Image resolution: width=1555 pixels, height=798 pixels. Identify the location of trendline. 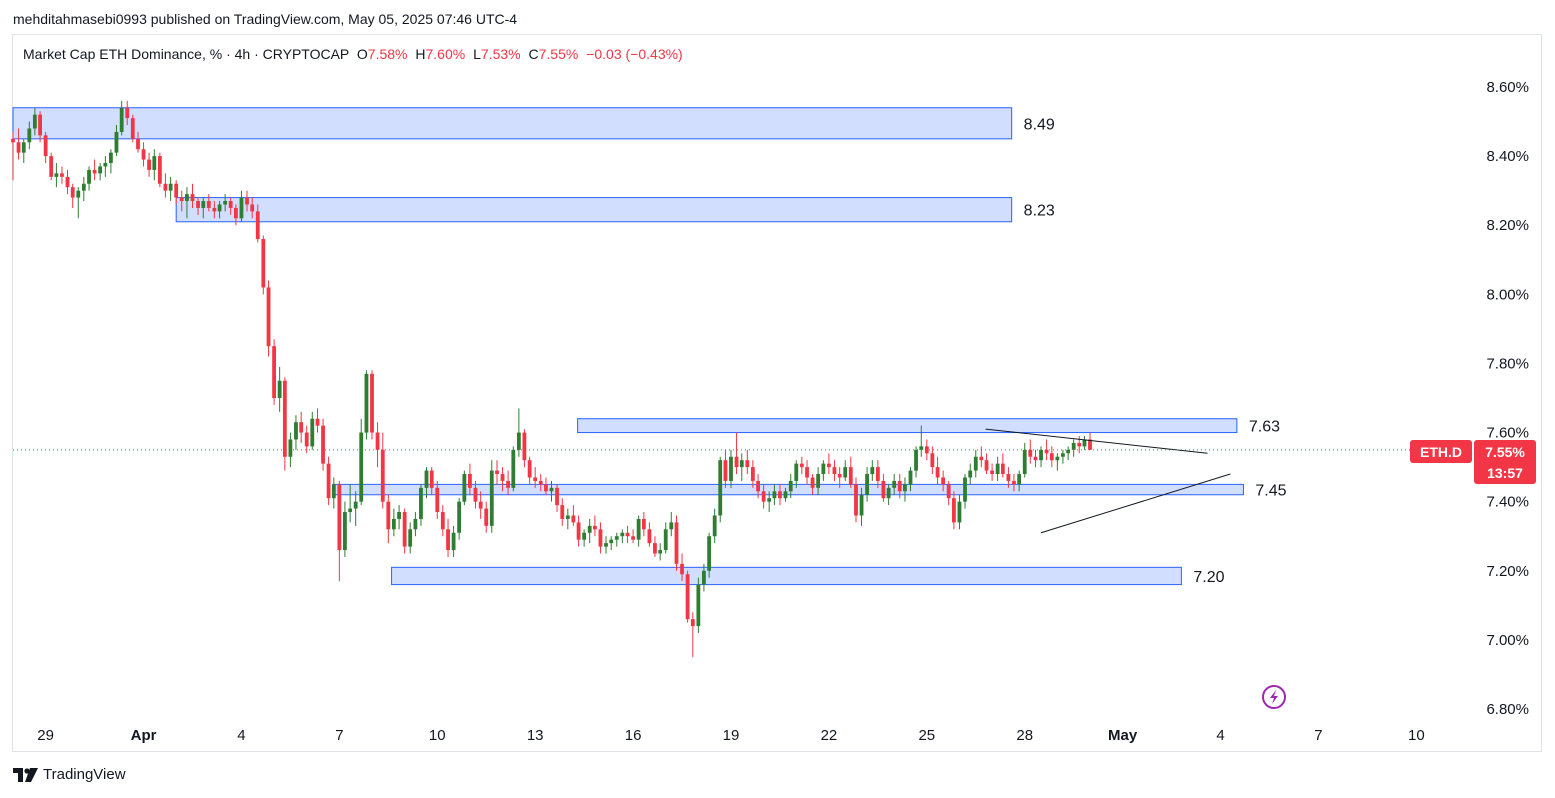
(1096, 441).